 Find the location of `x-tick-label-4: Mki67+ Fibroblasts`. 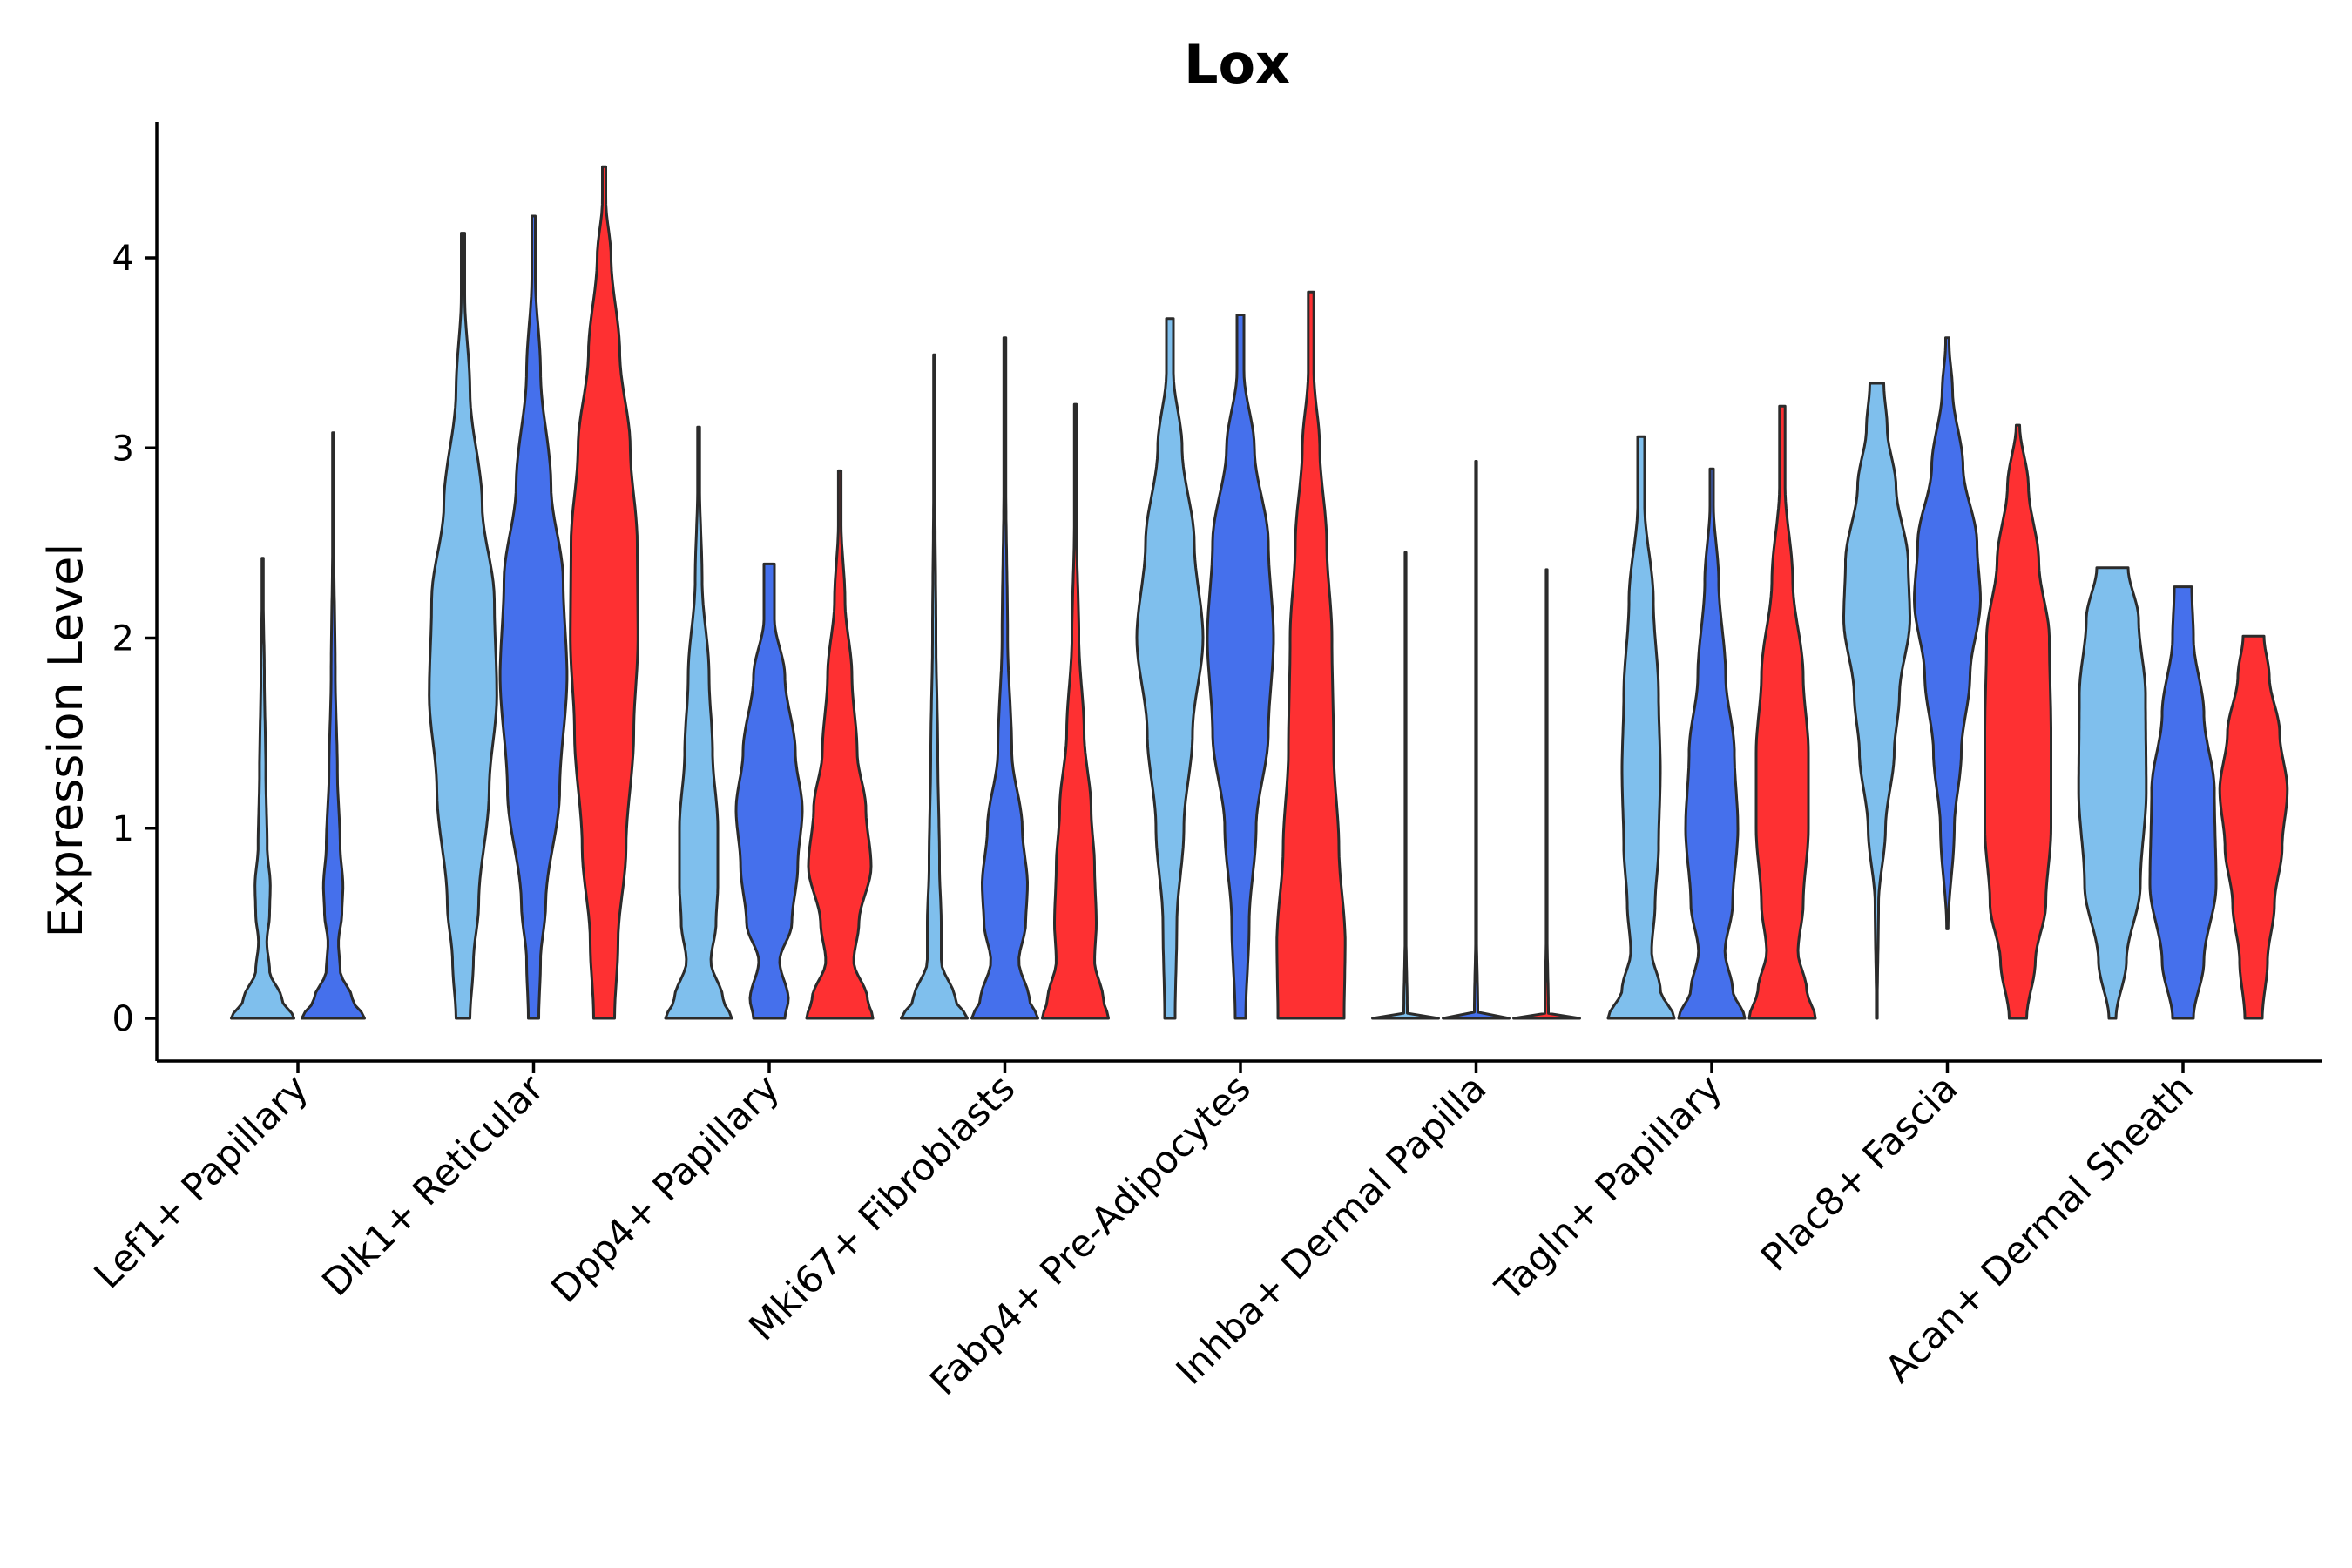

x-tick-label-4: Mki67+ Fibroblasts is located at coordinates (882, 1207).